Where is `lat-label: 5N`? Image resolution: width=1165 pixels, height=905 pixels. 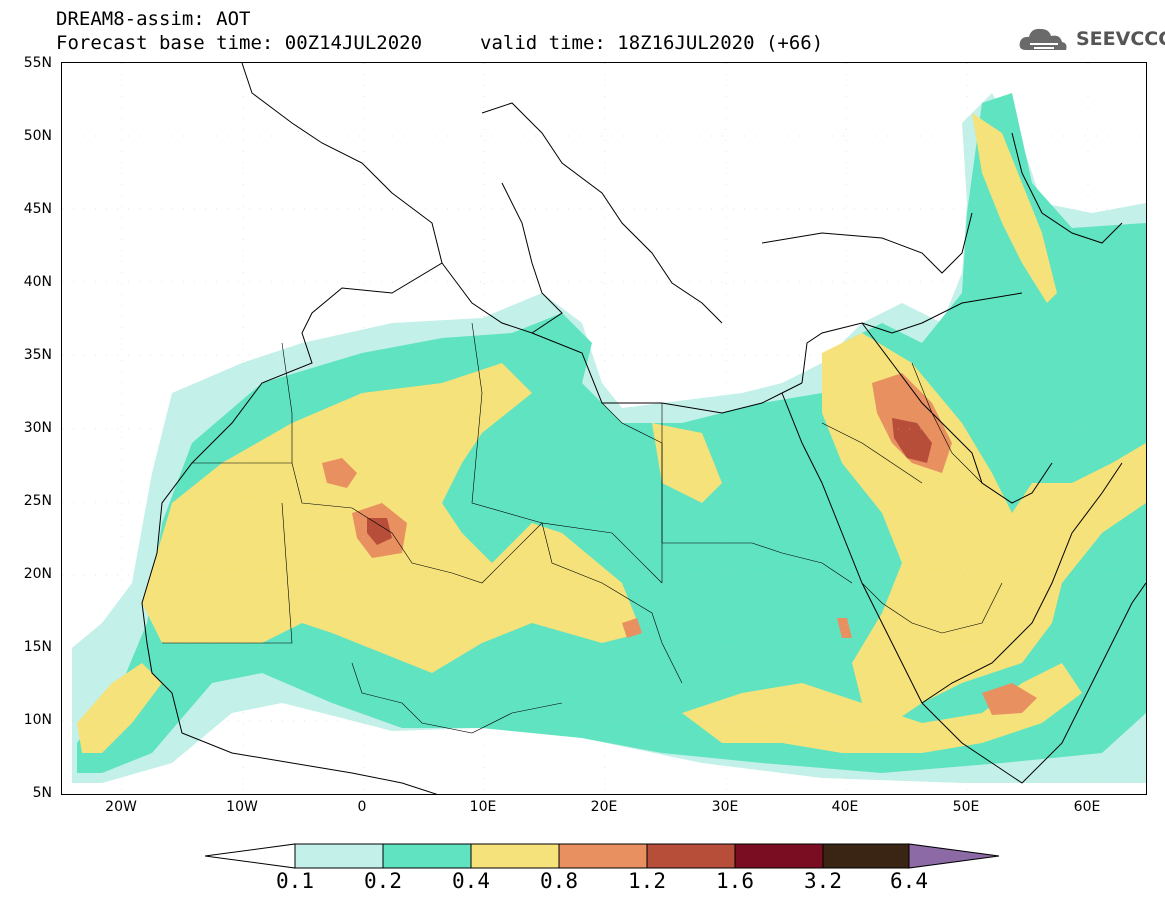
lat-label: 5N is located at coordinates (42, 793).